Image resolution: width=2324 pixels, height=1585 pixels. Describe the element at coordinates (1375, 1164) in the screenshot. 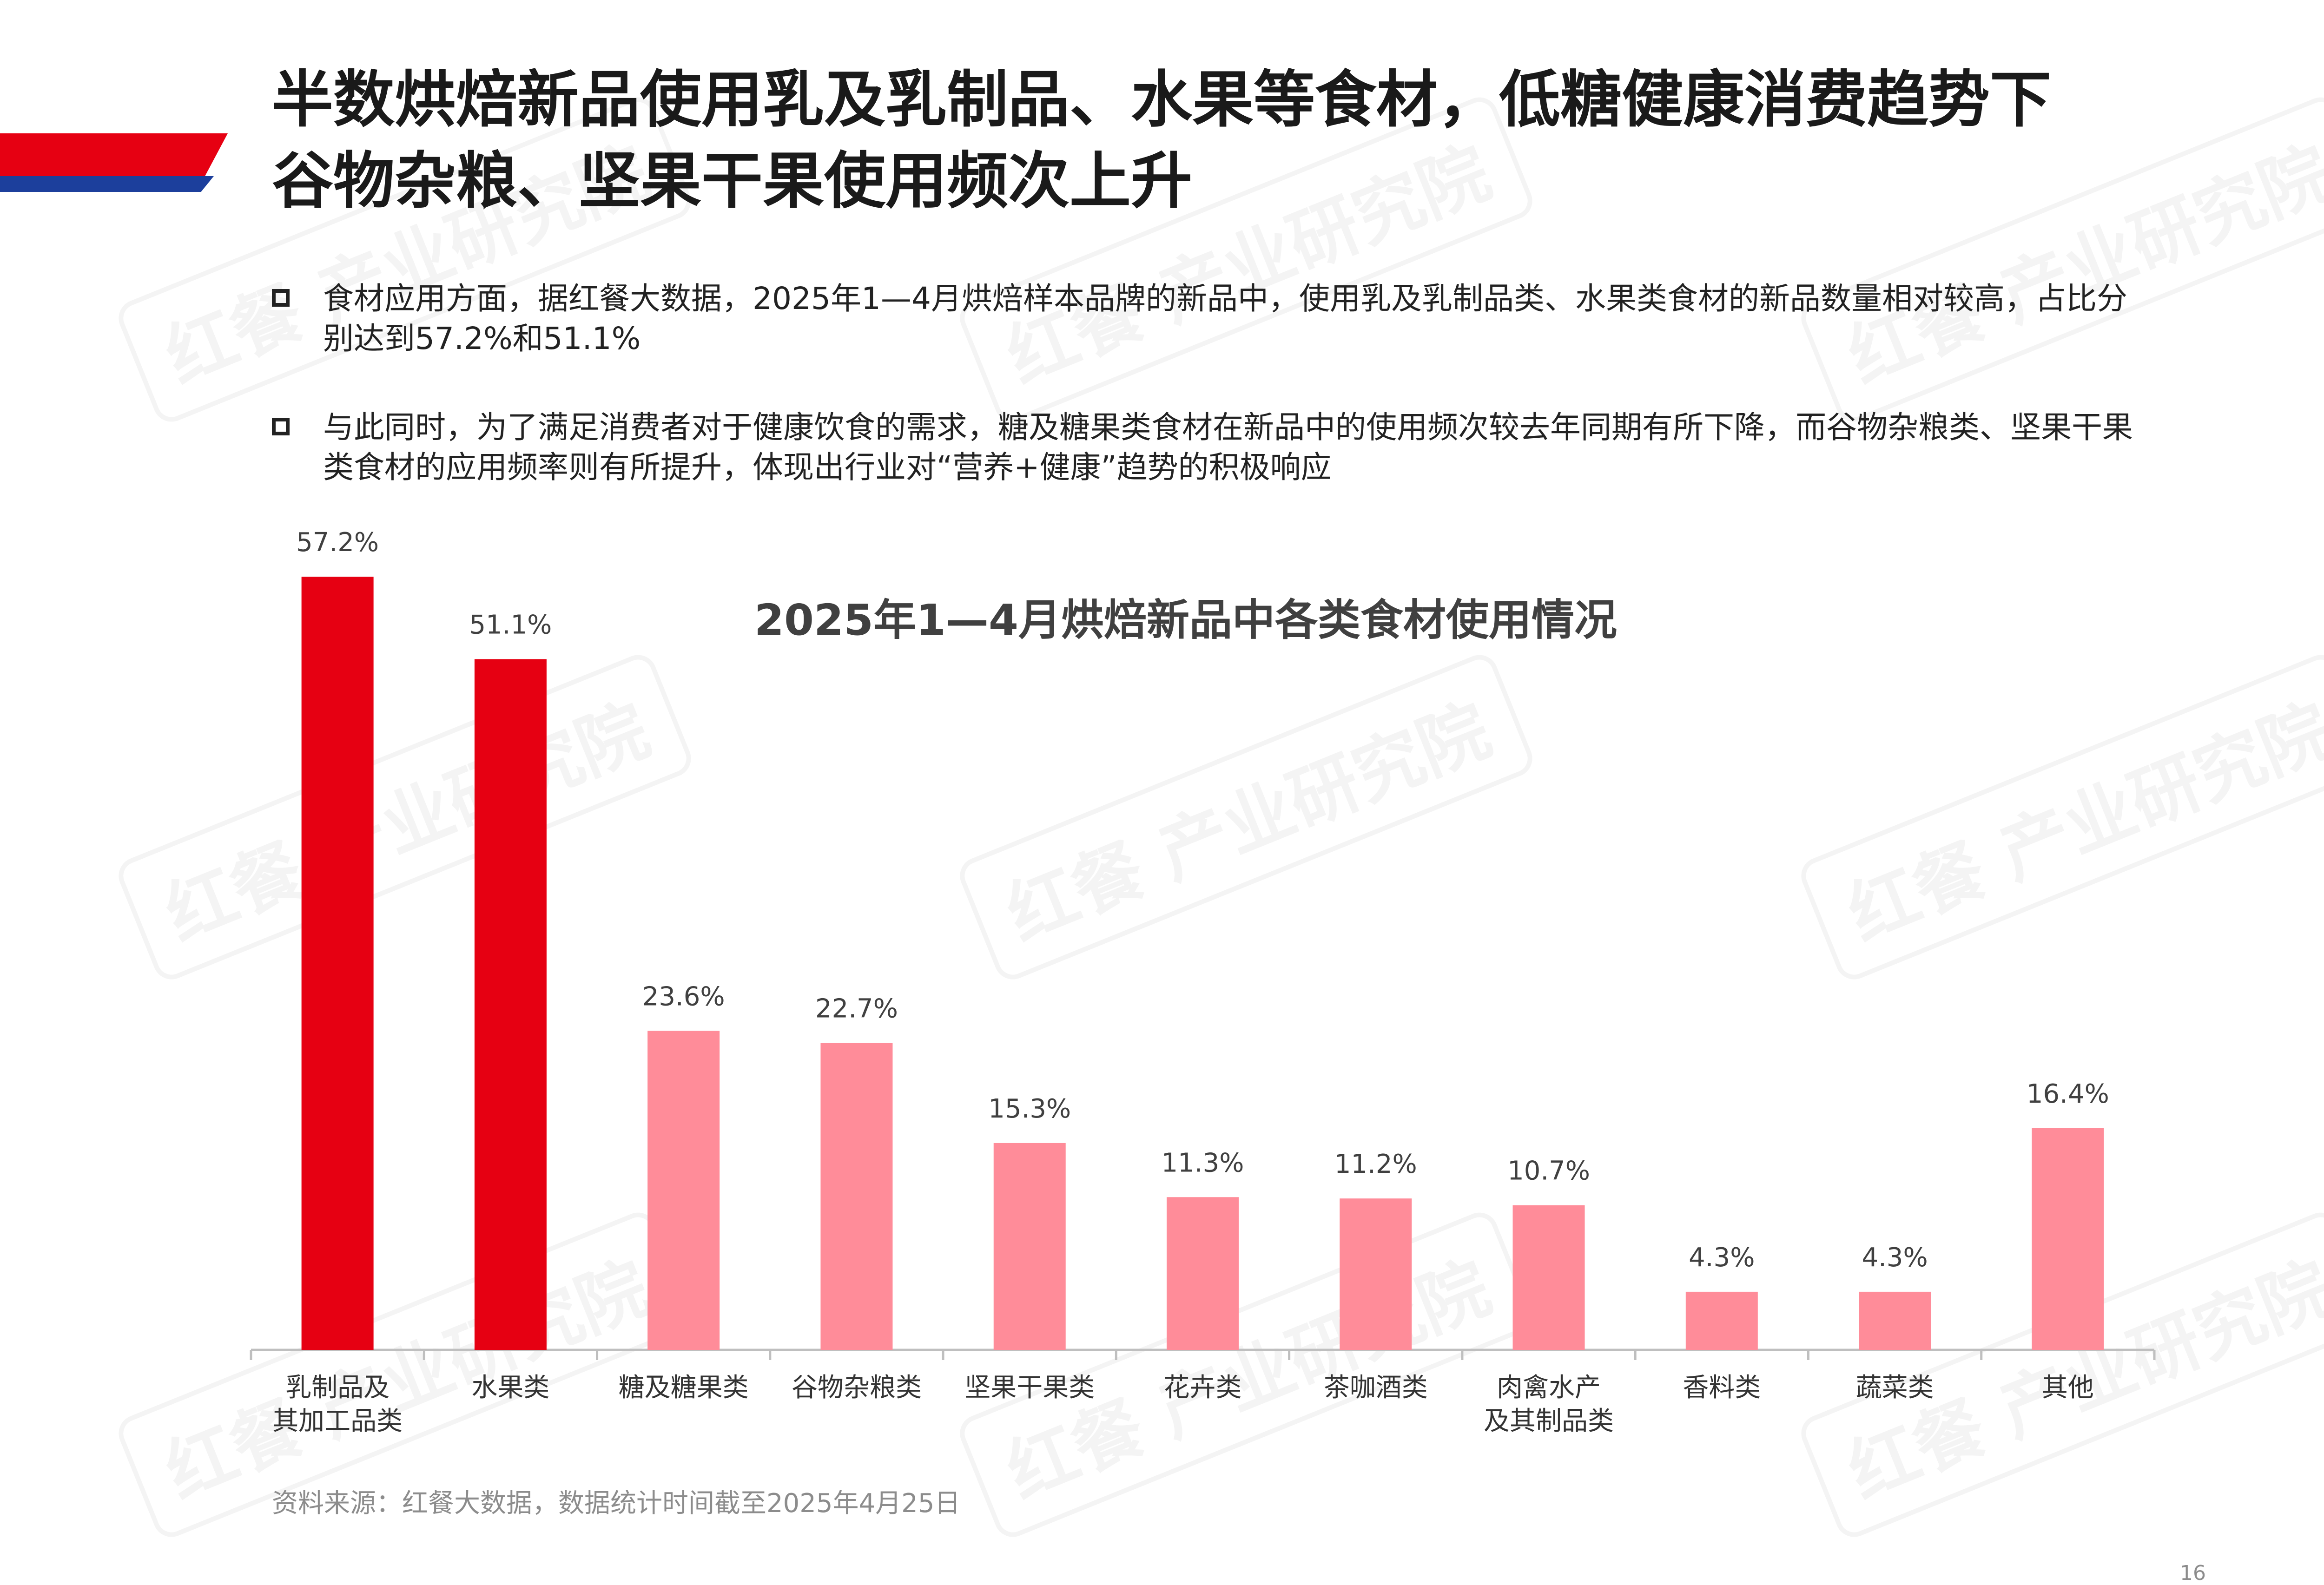

I see `data-label: 11.2%` at that location.